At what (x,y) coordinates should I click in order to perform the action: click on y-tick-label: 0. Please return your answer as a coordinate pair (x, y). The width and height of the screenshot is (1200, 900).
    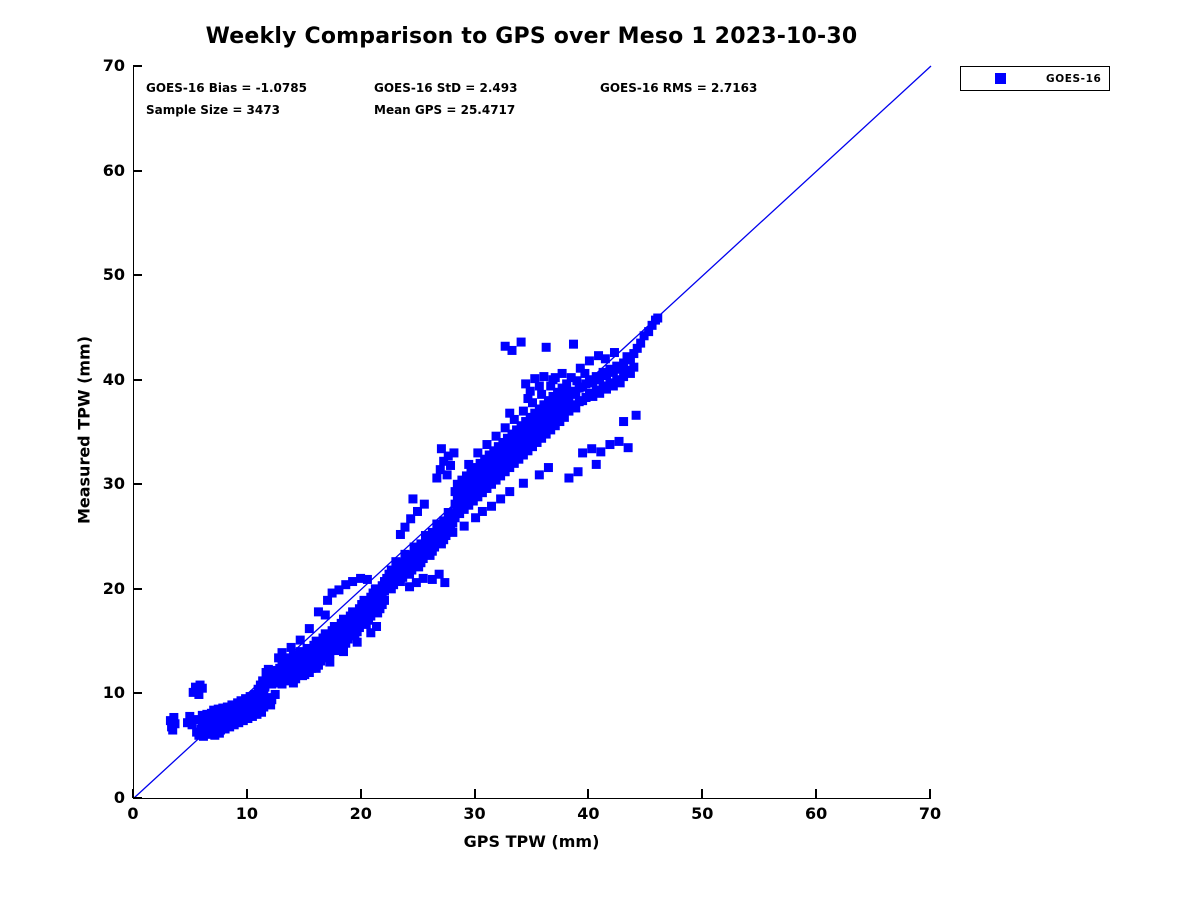
    Looking at the image, I should click on (119, 797).